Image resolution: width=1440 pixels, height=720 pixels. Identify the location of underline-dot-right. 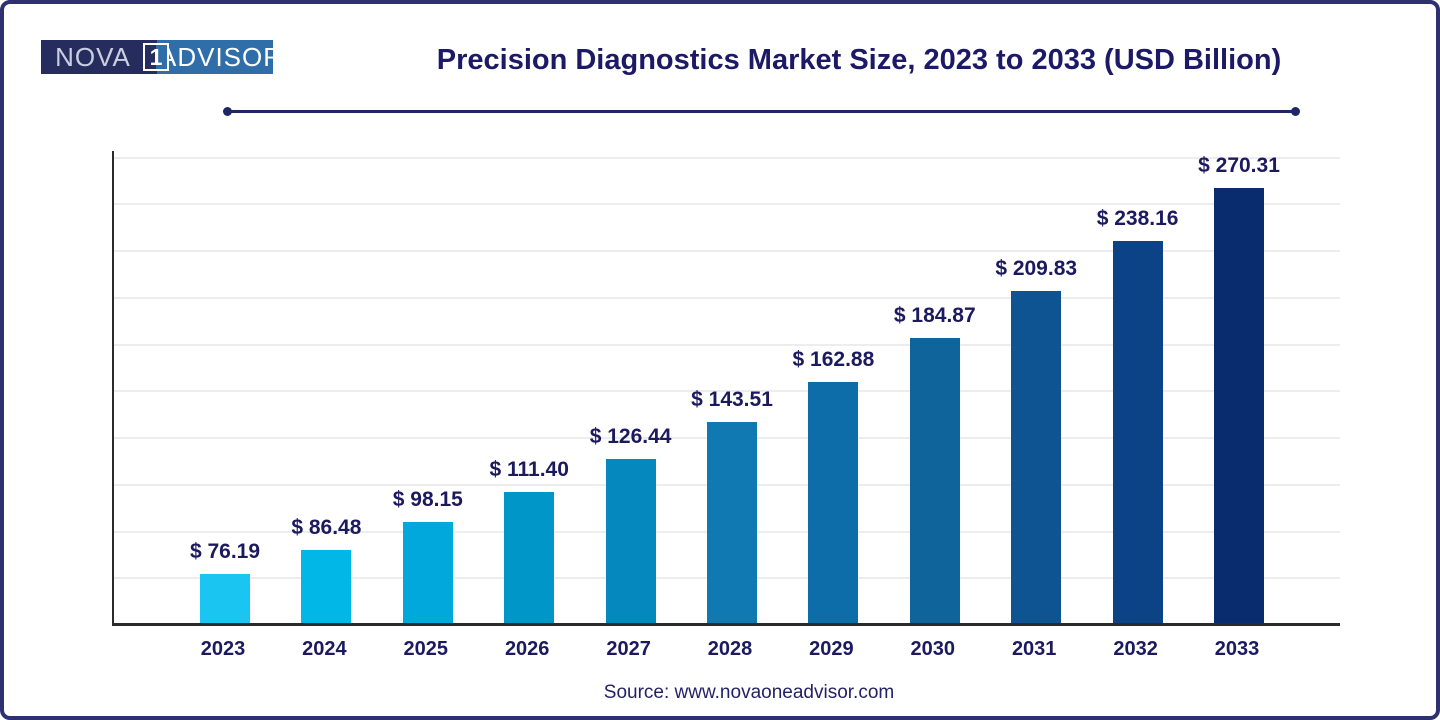
(1295, 111).